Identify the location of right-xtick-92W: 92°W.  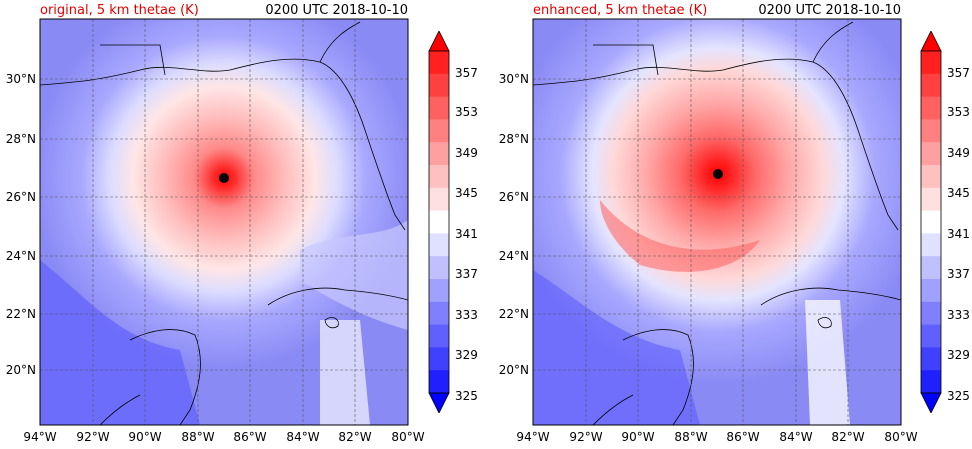
(586, 437).